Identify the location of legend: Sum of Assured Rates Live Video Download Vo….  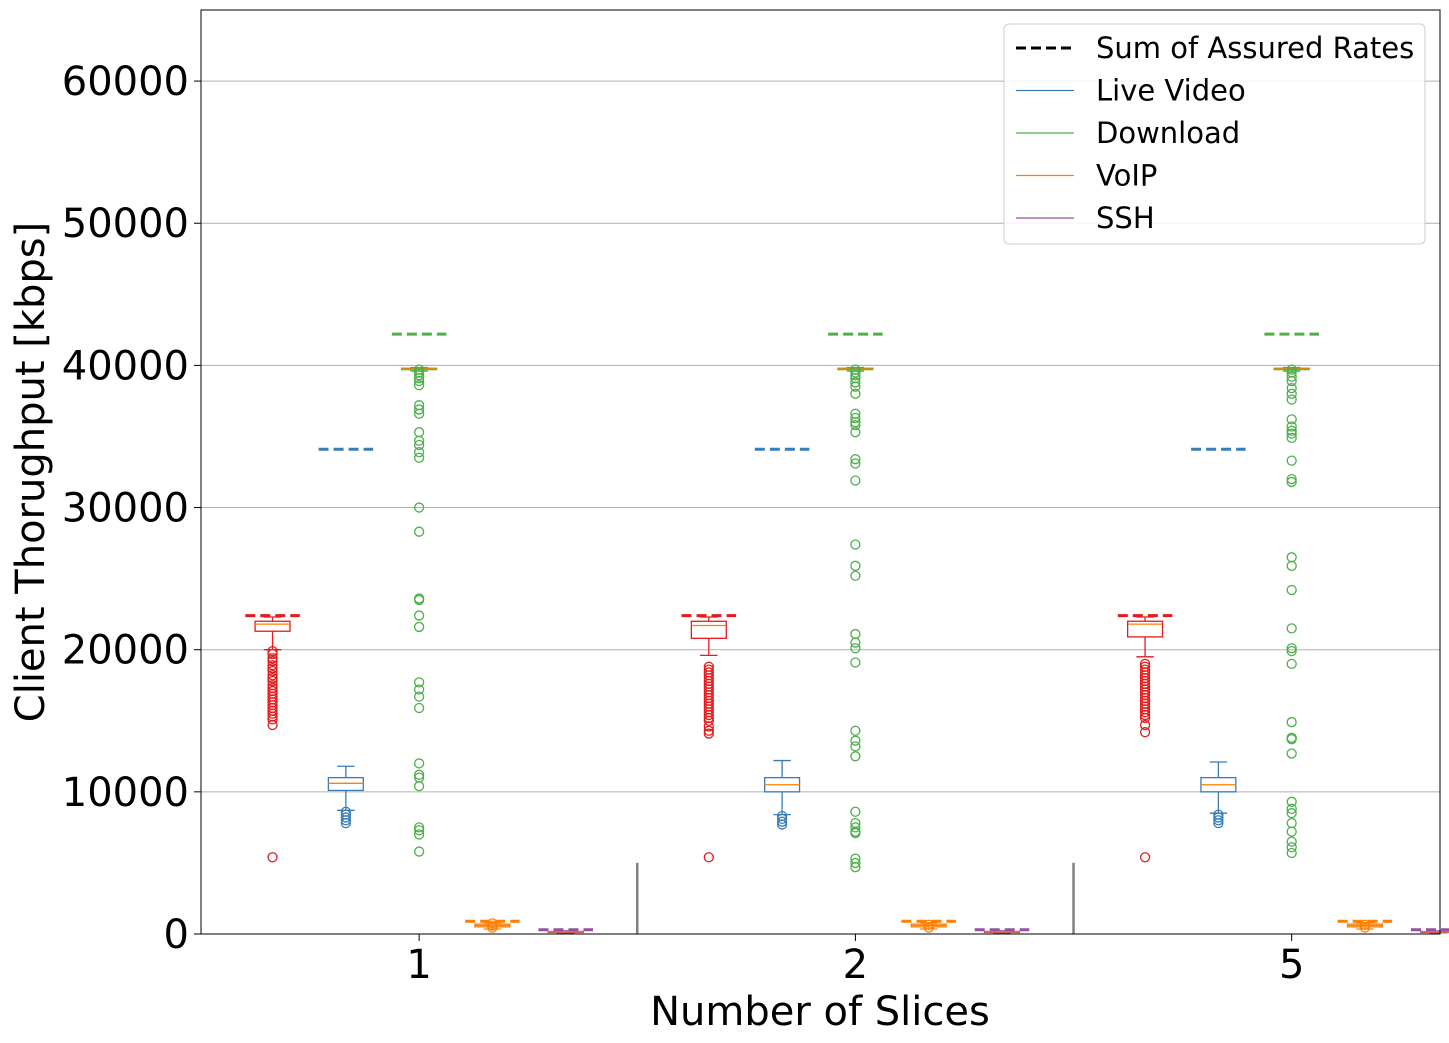
(1214, 134).